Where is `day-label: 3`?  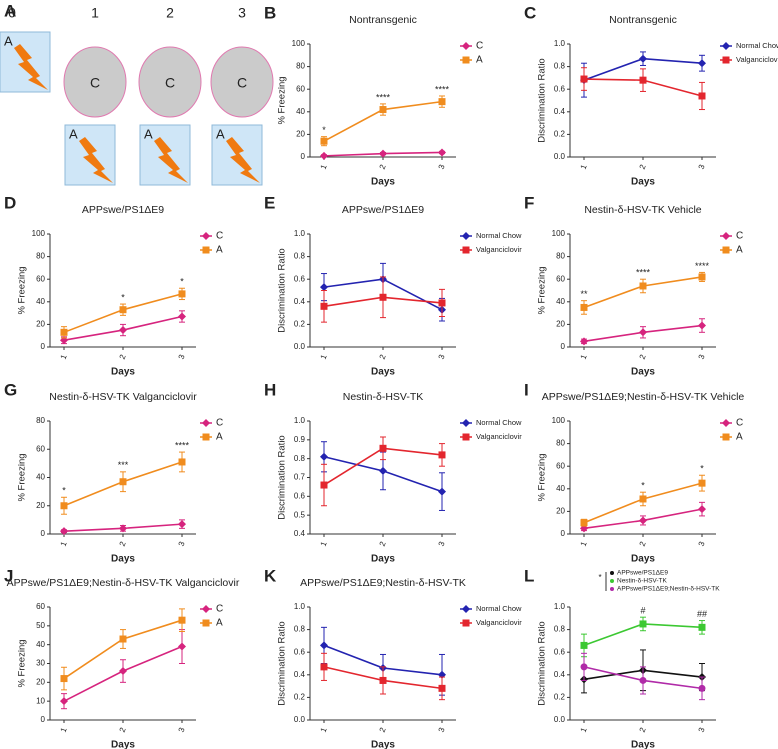 day-label: 3 is located at coordinates (242, 13).